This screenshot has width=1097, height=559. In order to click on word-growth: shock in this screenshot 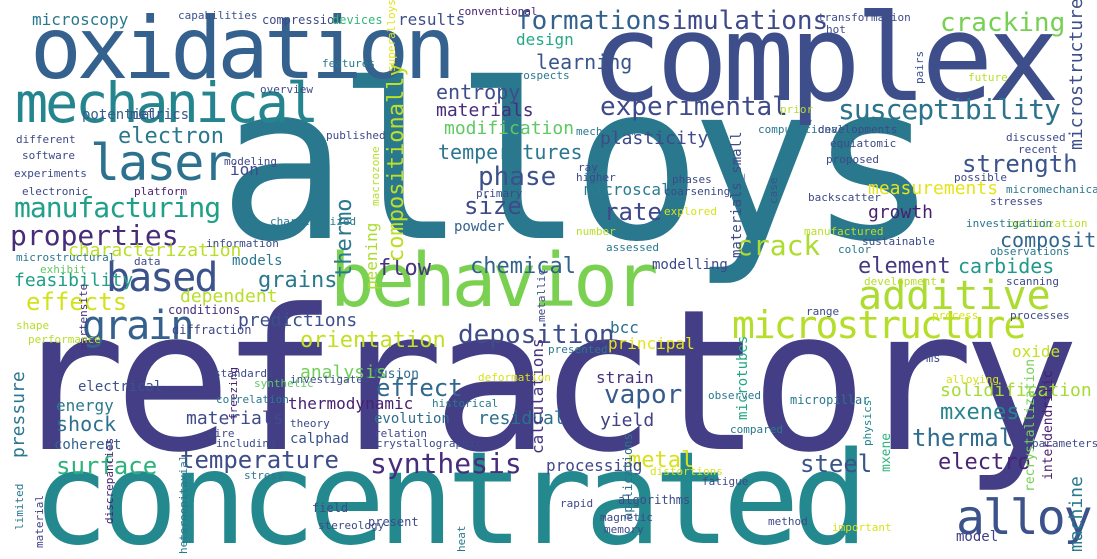, I will do `click(86, 424)`.